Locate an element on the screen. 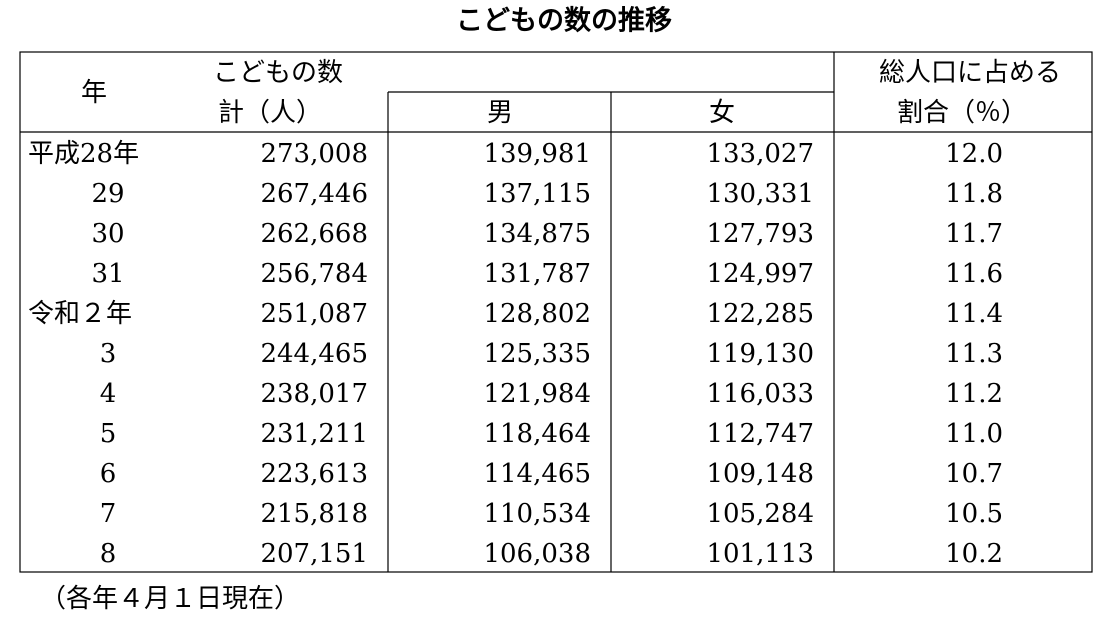  female-cell: 112,747 is located at coordinates (760, 434).